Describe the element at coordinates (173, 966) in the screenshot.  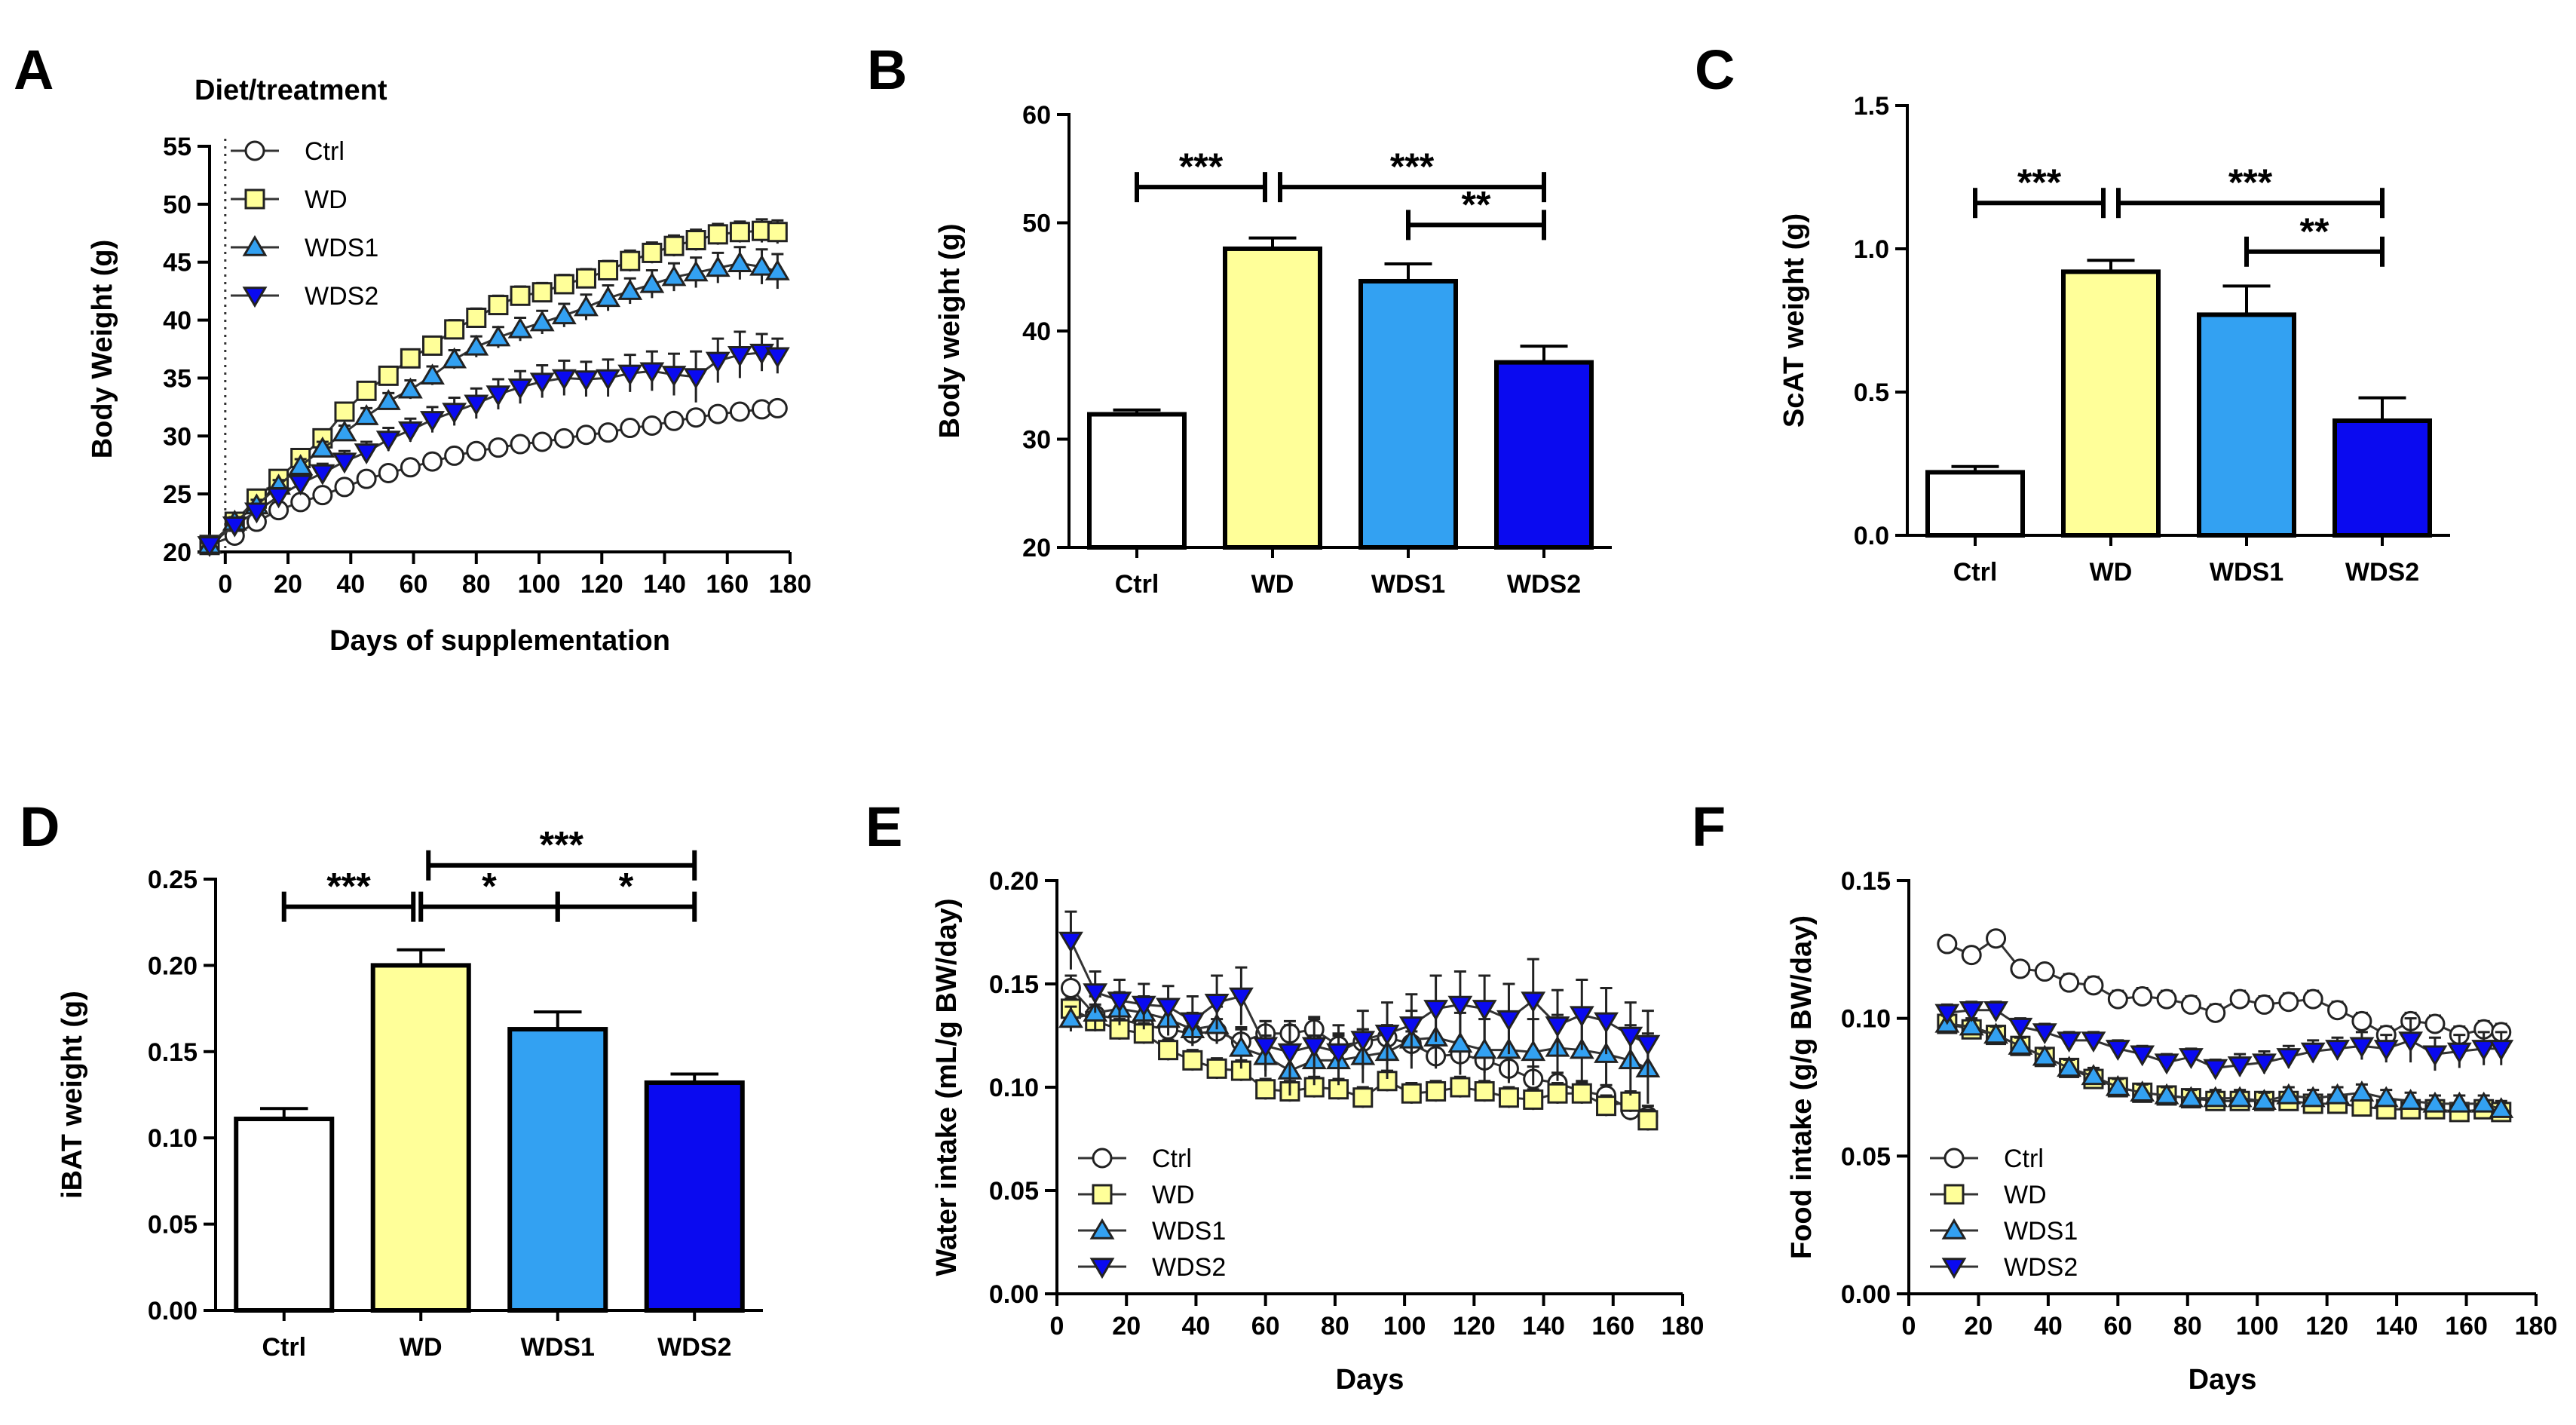
I see `y-tick-label: 0.20` at that location.